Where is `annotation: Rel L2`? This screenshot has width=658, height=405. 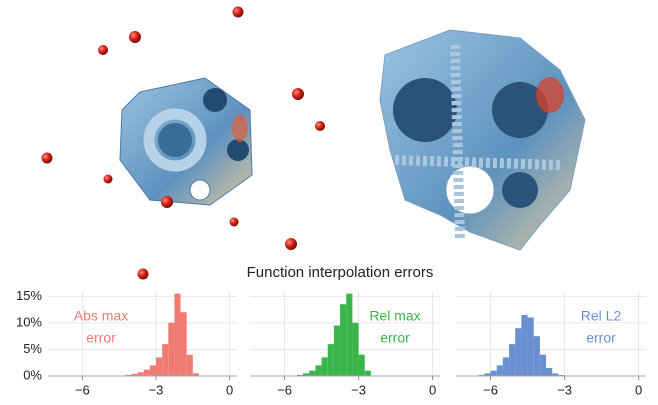 annotation: Rel L2 is located at coordinates (601, 316).